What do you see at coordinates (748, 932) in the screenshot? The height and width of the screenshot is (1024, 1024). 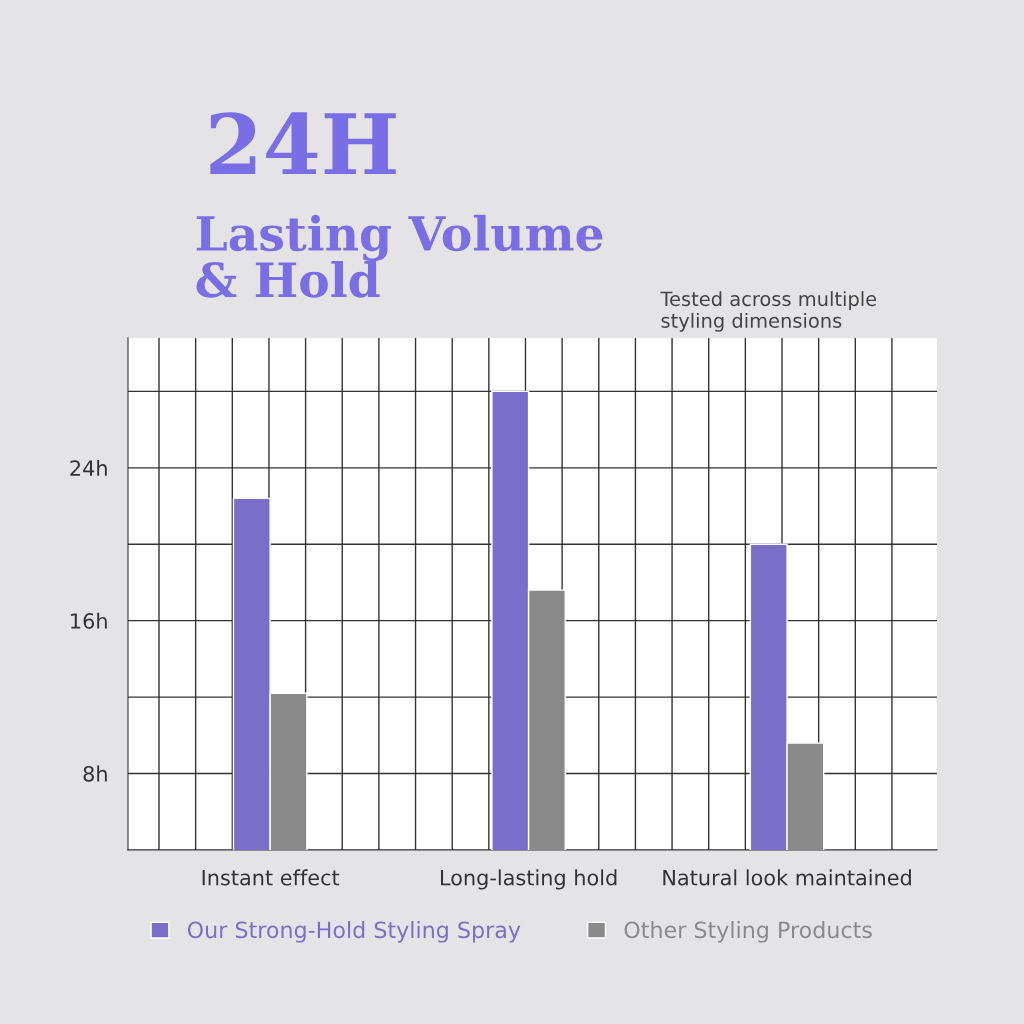 I see `legend-label: Other Styling Products` at bounding box center [748, 932].